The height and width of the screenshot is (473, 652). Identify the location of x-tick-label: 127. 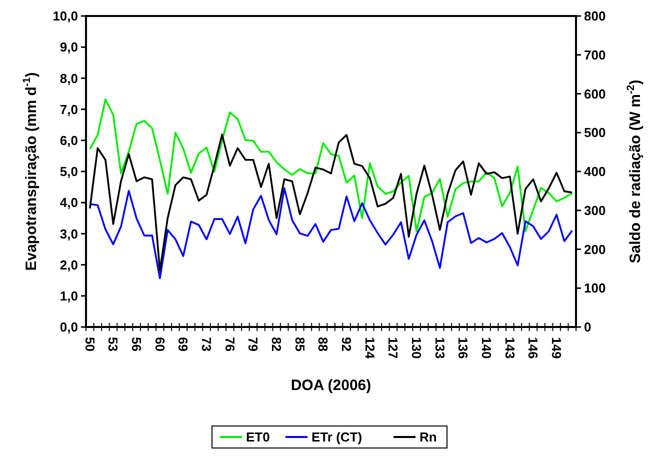
(393, 348).